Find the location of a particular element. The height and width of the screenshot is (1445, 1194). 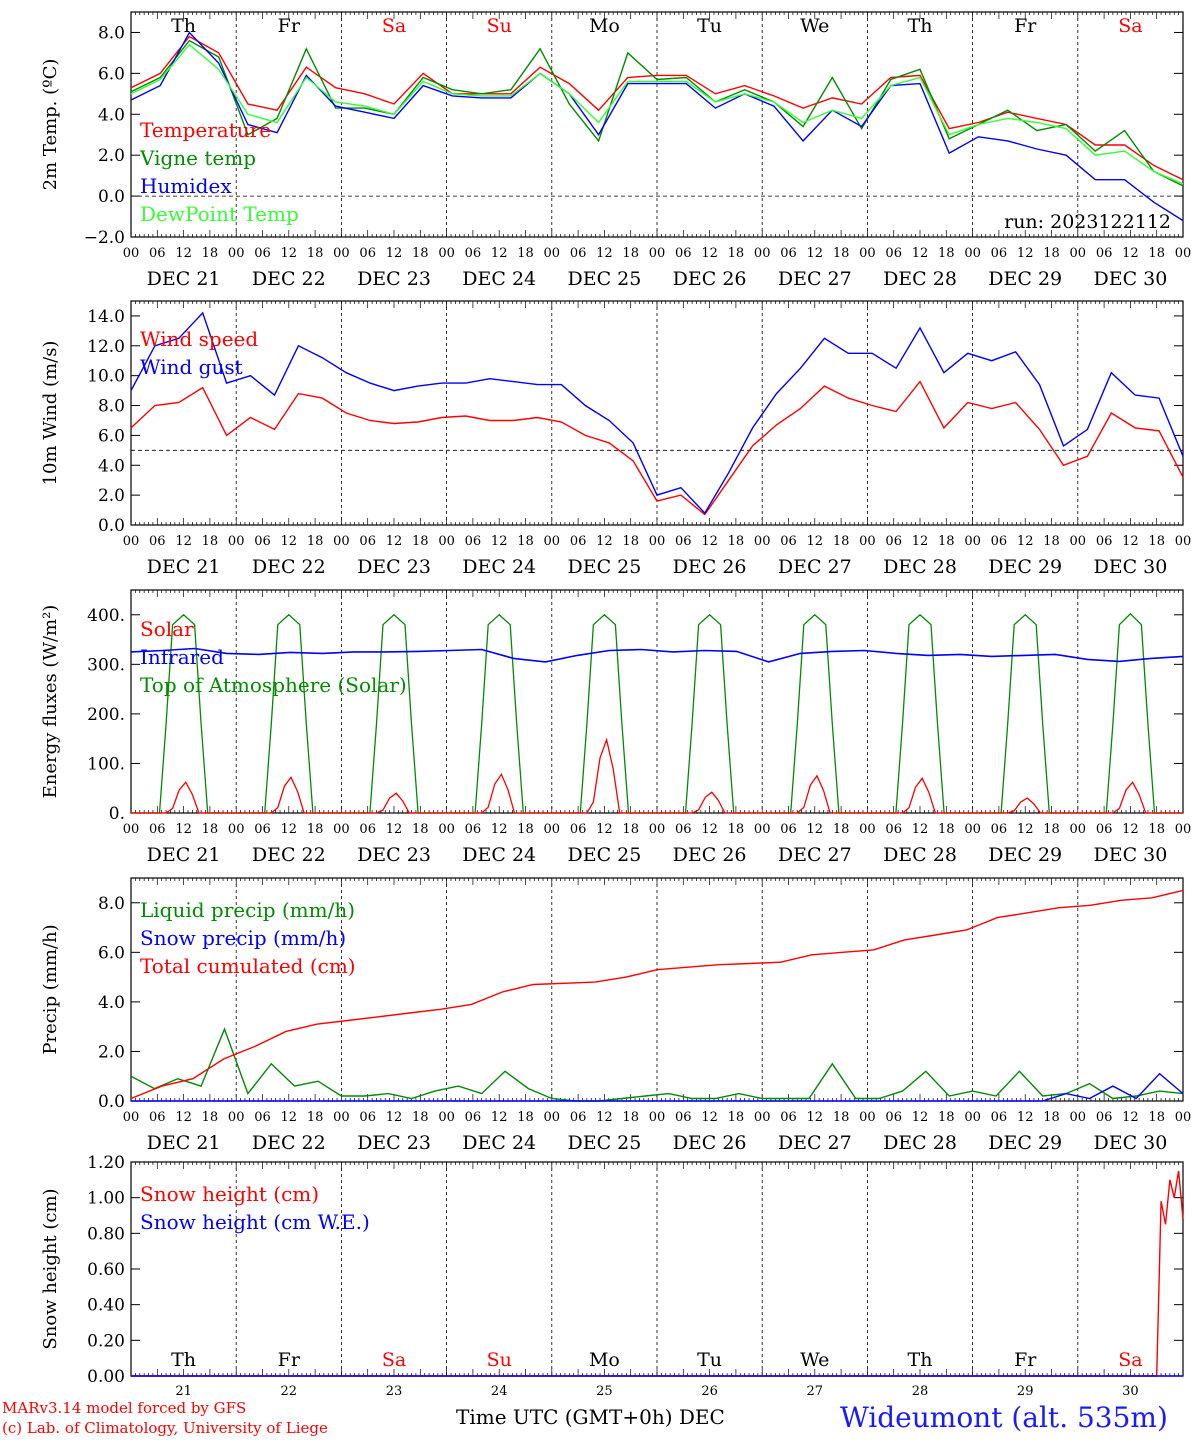

date-label: DEC 25 is located at coordinates (604, 855).